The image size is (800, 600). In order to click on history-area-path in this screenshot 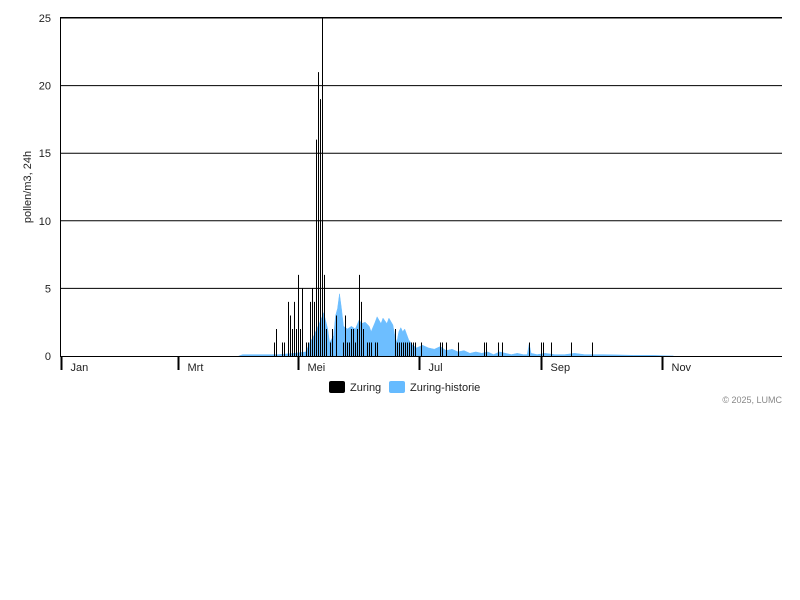, I will do `click(456, 325)`.